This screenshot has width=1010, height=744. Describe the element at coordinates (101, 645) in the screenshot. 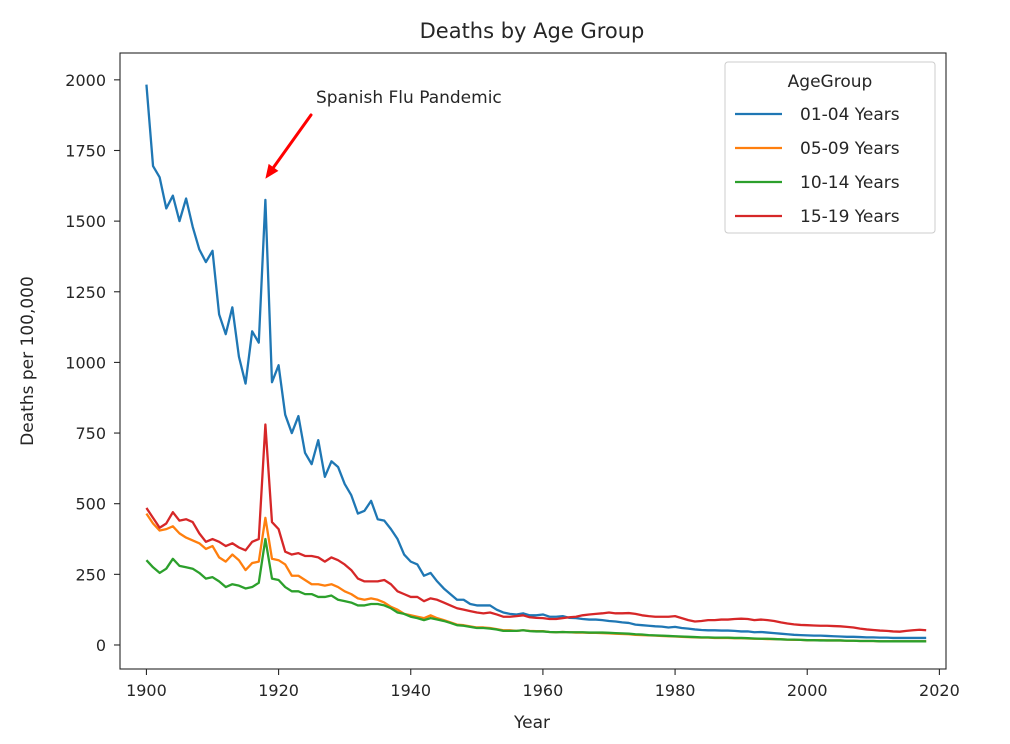

I see `y-tick-label: 0` at that location.